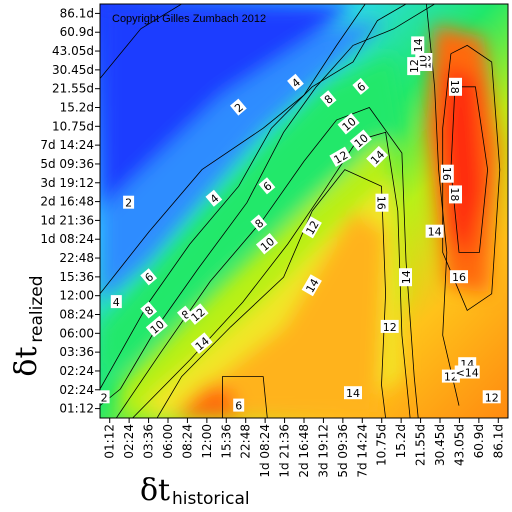 This screenshot has height=512, width=512. What do you see at coordinates (440, 445) in the screenshot?
I see `x-tick-label: 30.45d` at bounding box center [440, 445].